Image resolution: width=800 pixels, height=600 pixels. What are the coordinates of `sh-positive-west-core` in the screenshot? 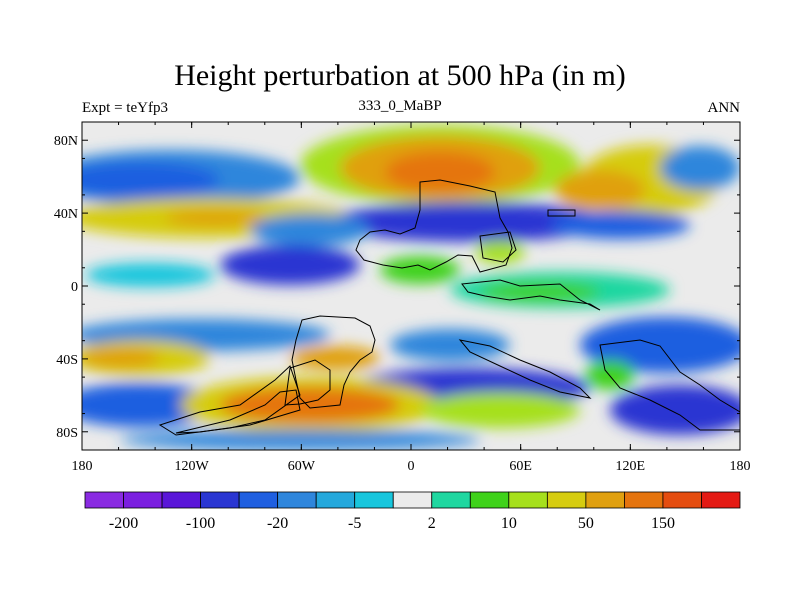 It's located at (121, 358).